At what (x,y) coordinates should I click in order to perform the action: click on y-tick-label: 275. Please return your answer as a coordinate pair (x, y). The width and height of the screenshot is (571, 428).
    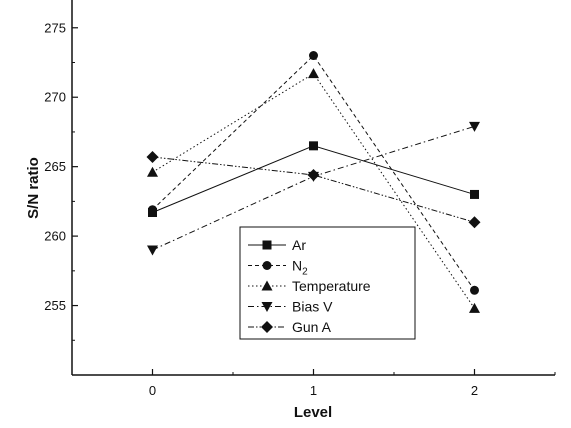
    Looking at the image, I should click on (55, 27).